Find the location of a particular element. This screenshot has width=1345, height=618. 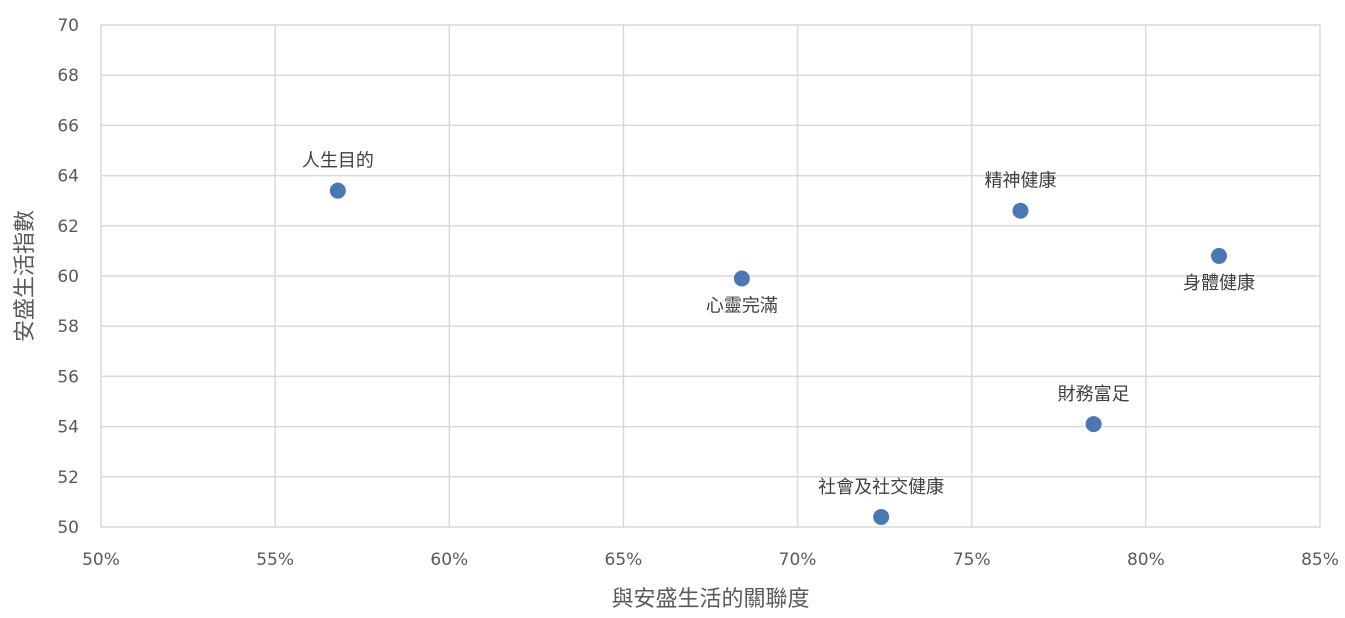

y-tick-label: 70 is located at coordinates (68, 26).